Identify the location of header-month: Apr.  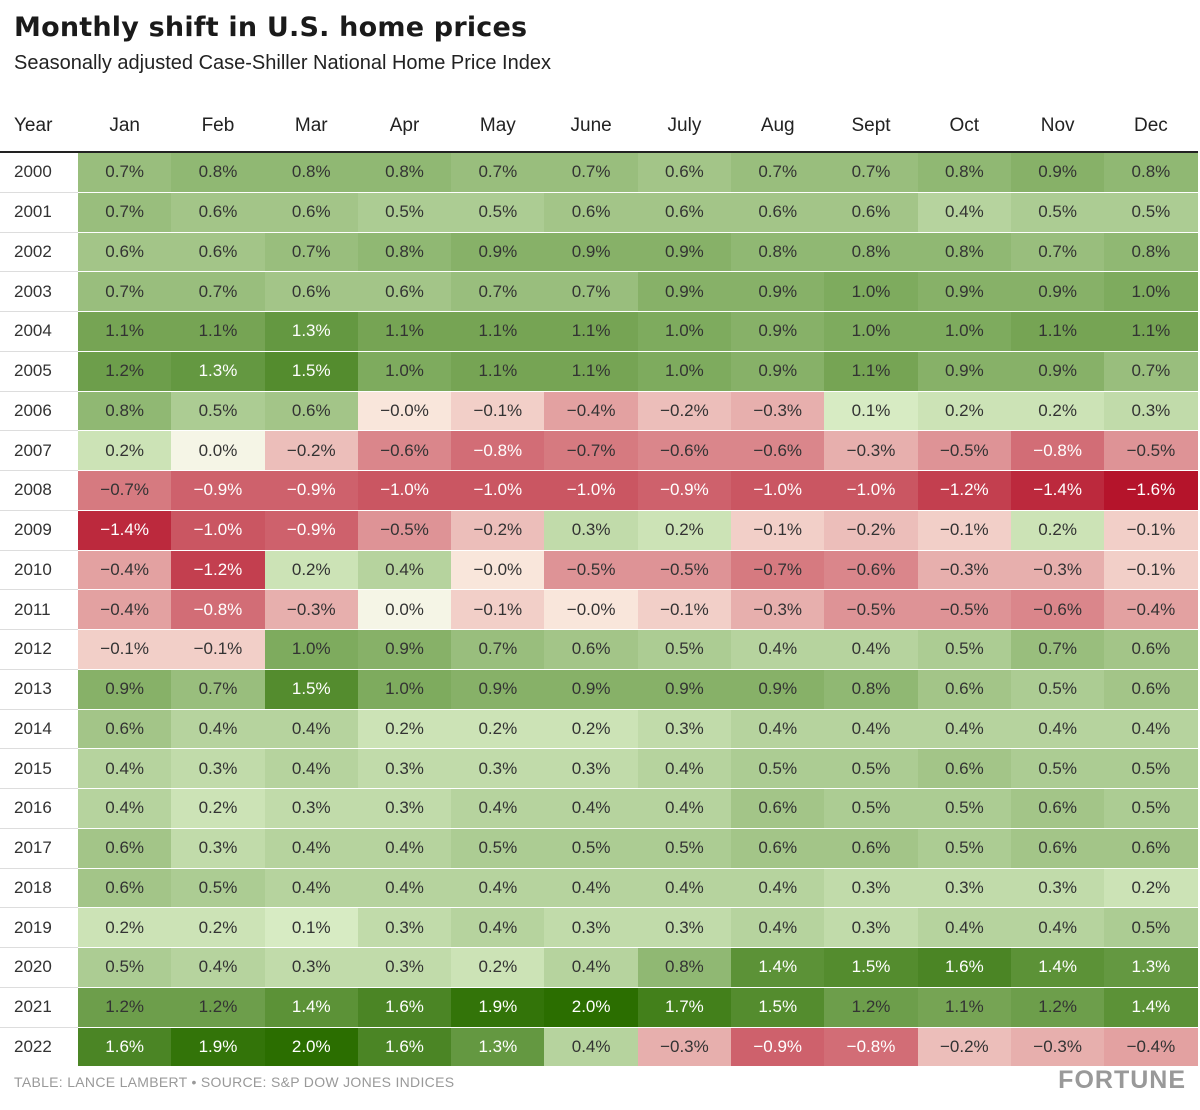
(404, 126).